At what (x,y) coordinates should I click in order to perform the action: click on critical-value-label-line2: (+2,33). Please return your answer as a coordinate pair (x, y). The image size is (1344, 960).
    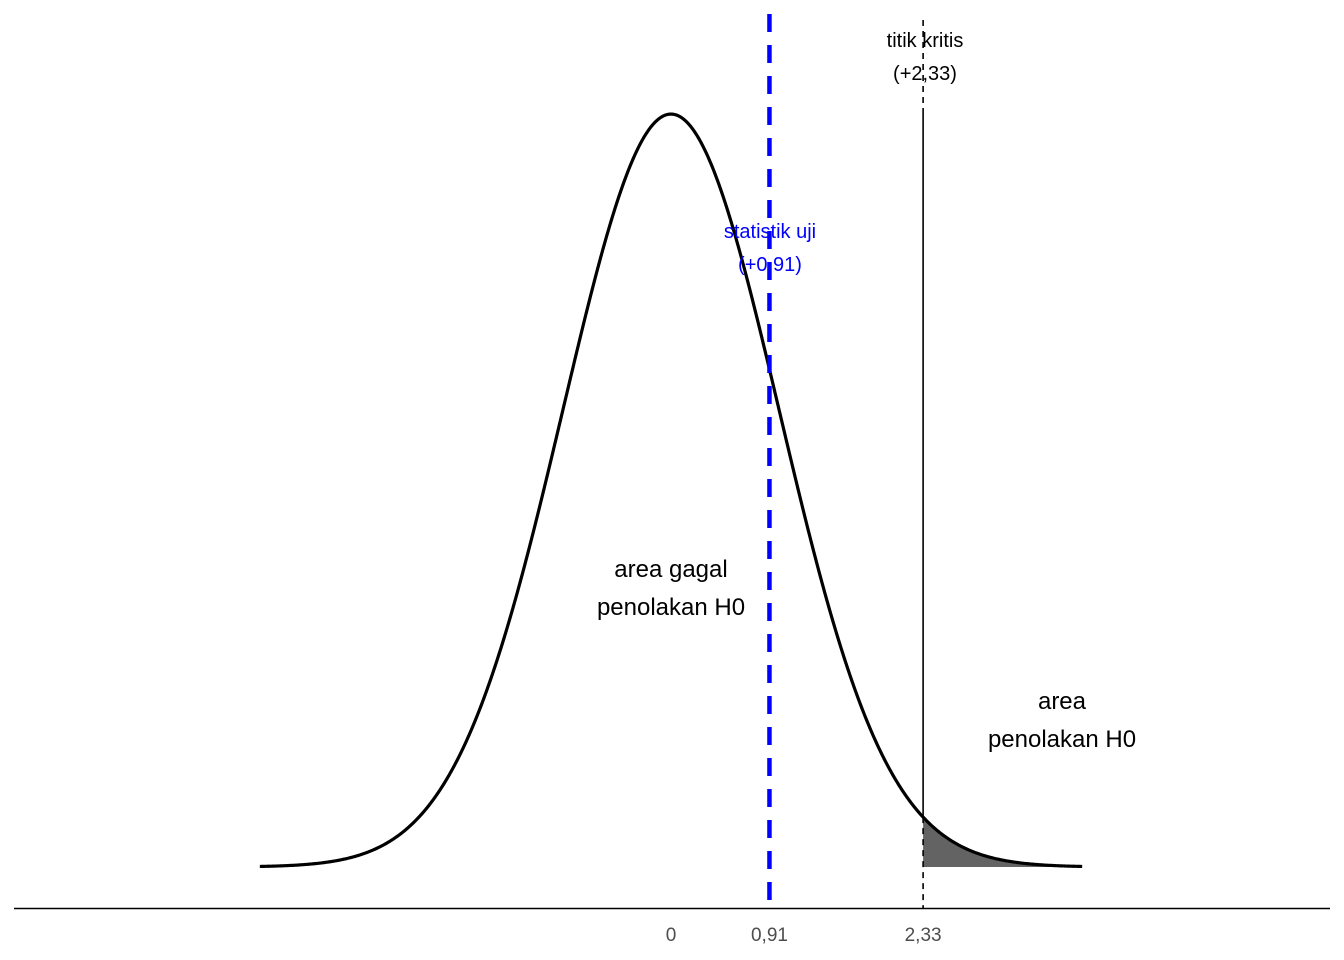
    Looking at the image, I should click on (925, 74).